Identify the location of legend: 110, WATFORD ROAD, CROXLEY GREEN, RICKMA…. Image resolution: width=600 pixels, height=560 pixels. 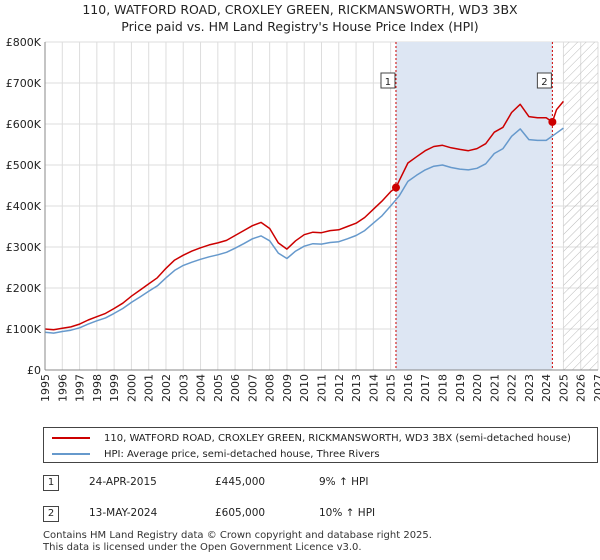
(320, 445).